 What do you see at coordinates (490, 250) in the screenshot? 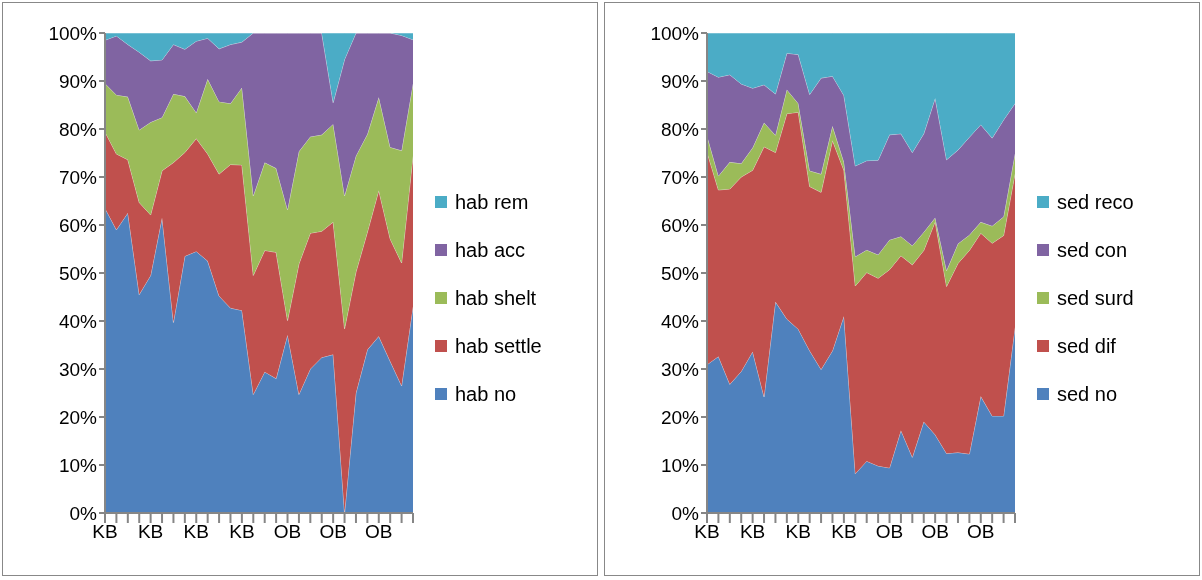
I see `legend-label: hab acc` at bounding box center [490, 250].